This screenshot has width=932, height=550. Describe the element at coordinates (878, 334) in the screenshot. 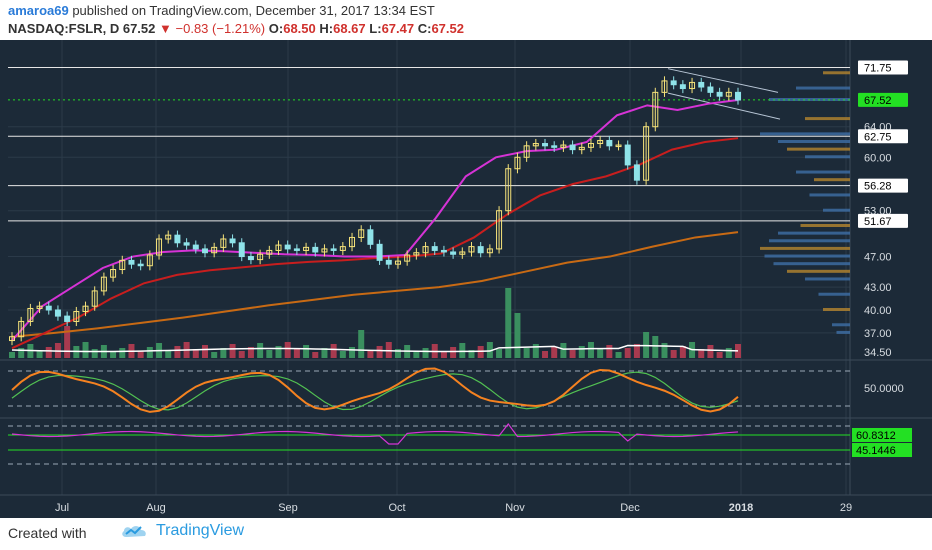

I see `y-tick-label: 37.00` at that location.